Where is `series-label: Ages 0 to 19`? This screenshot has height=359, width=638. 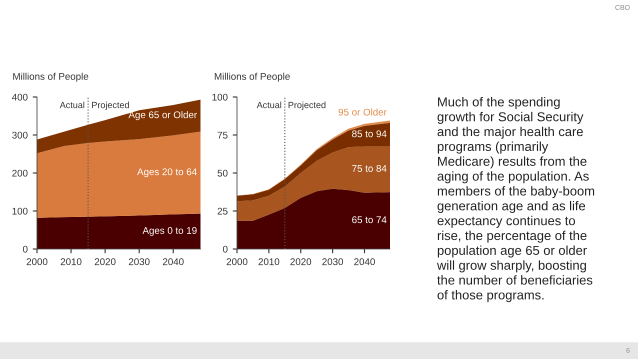
series-label: Ages 0 to 19 is located at coordinates (169, 231).